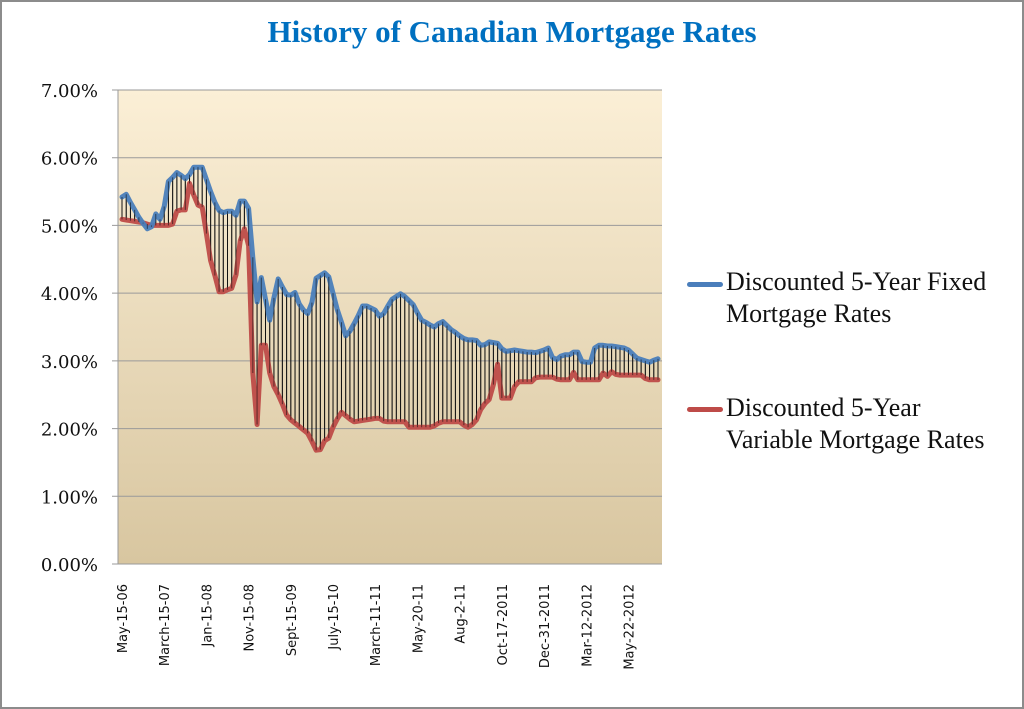 Image resolution: width=1024 pixels, height=709 pixels. I want to click on x-tick-label: Nov-15-08, so click(250, 618).